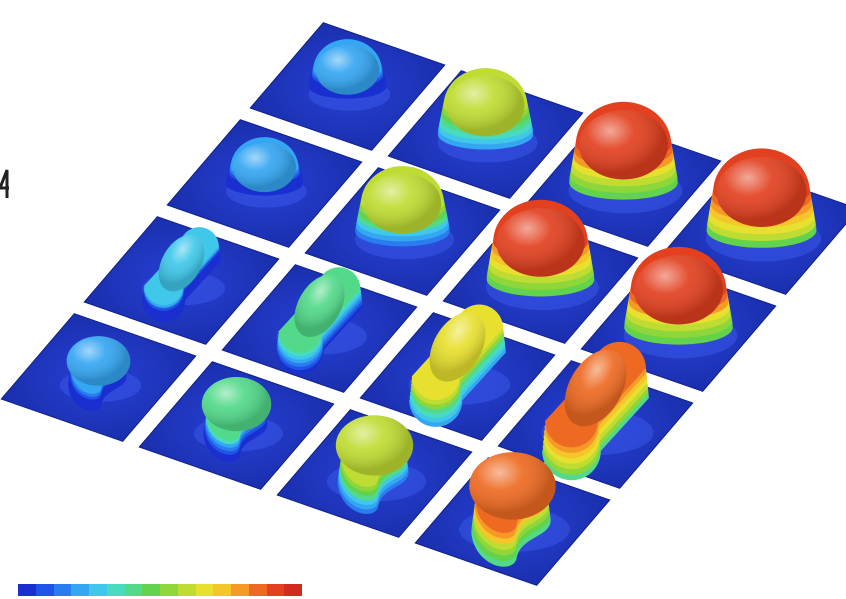 The image size is (846, 599). I want to click on colorbar-legend, so click(160, 590).